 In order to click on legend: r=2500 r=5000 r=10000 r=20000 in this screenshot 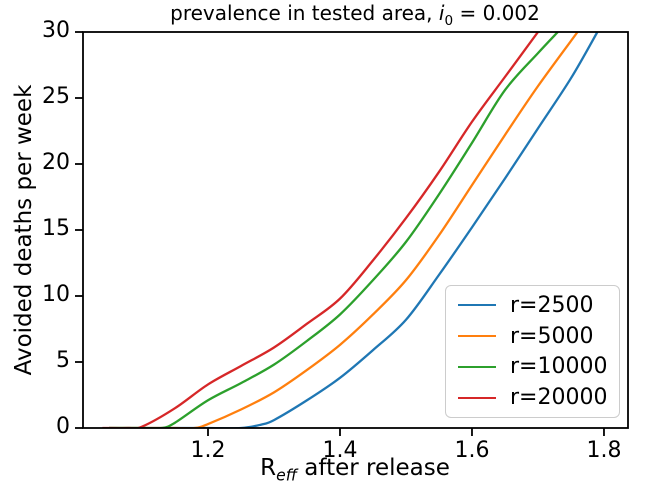, I will do `click(532, 351)`.